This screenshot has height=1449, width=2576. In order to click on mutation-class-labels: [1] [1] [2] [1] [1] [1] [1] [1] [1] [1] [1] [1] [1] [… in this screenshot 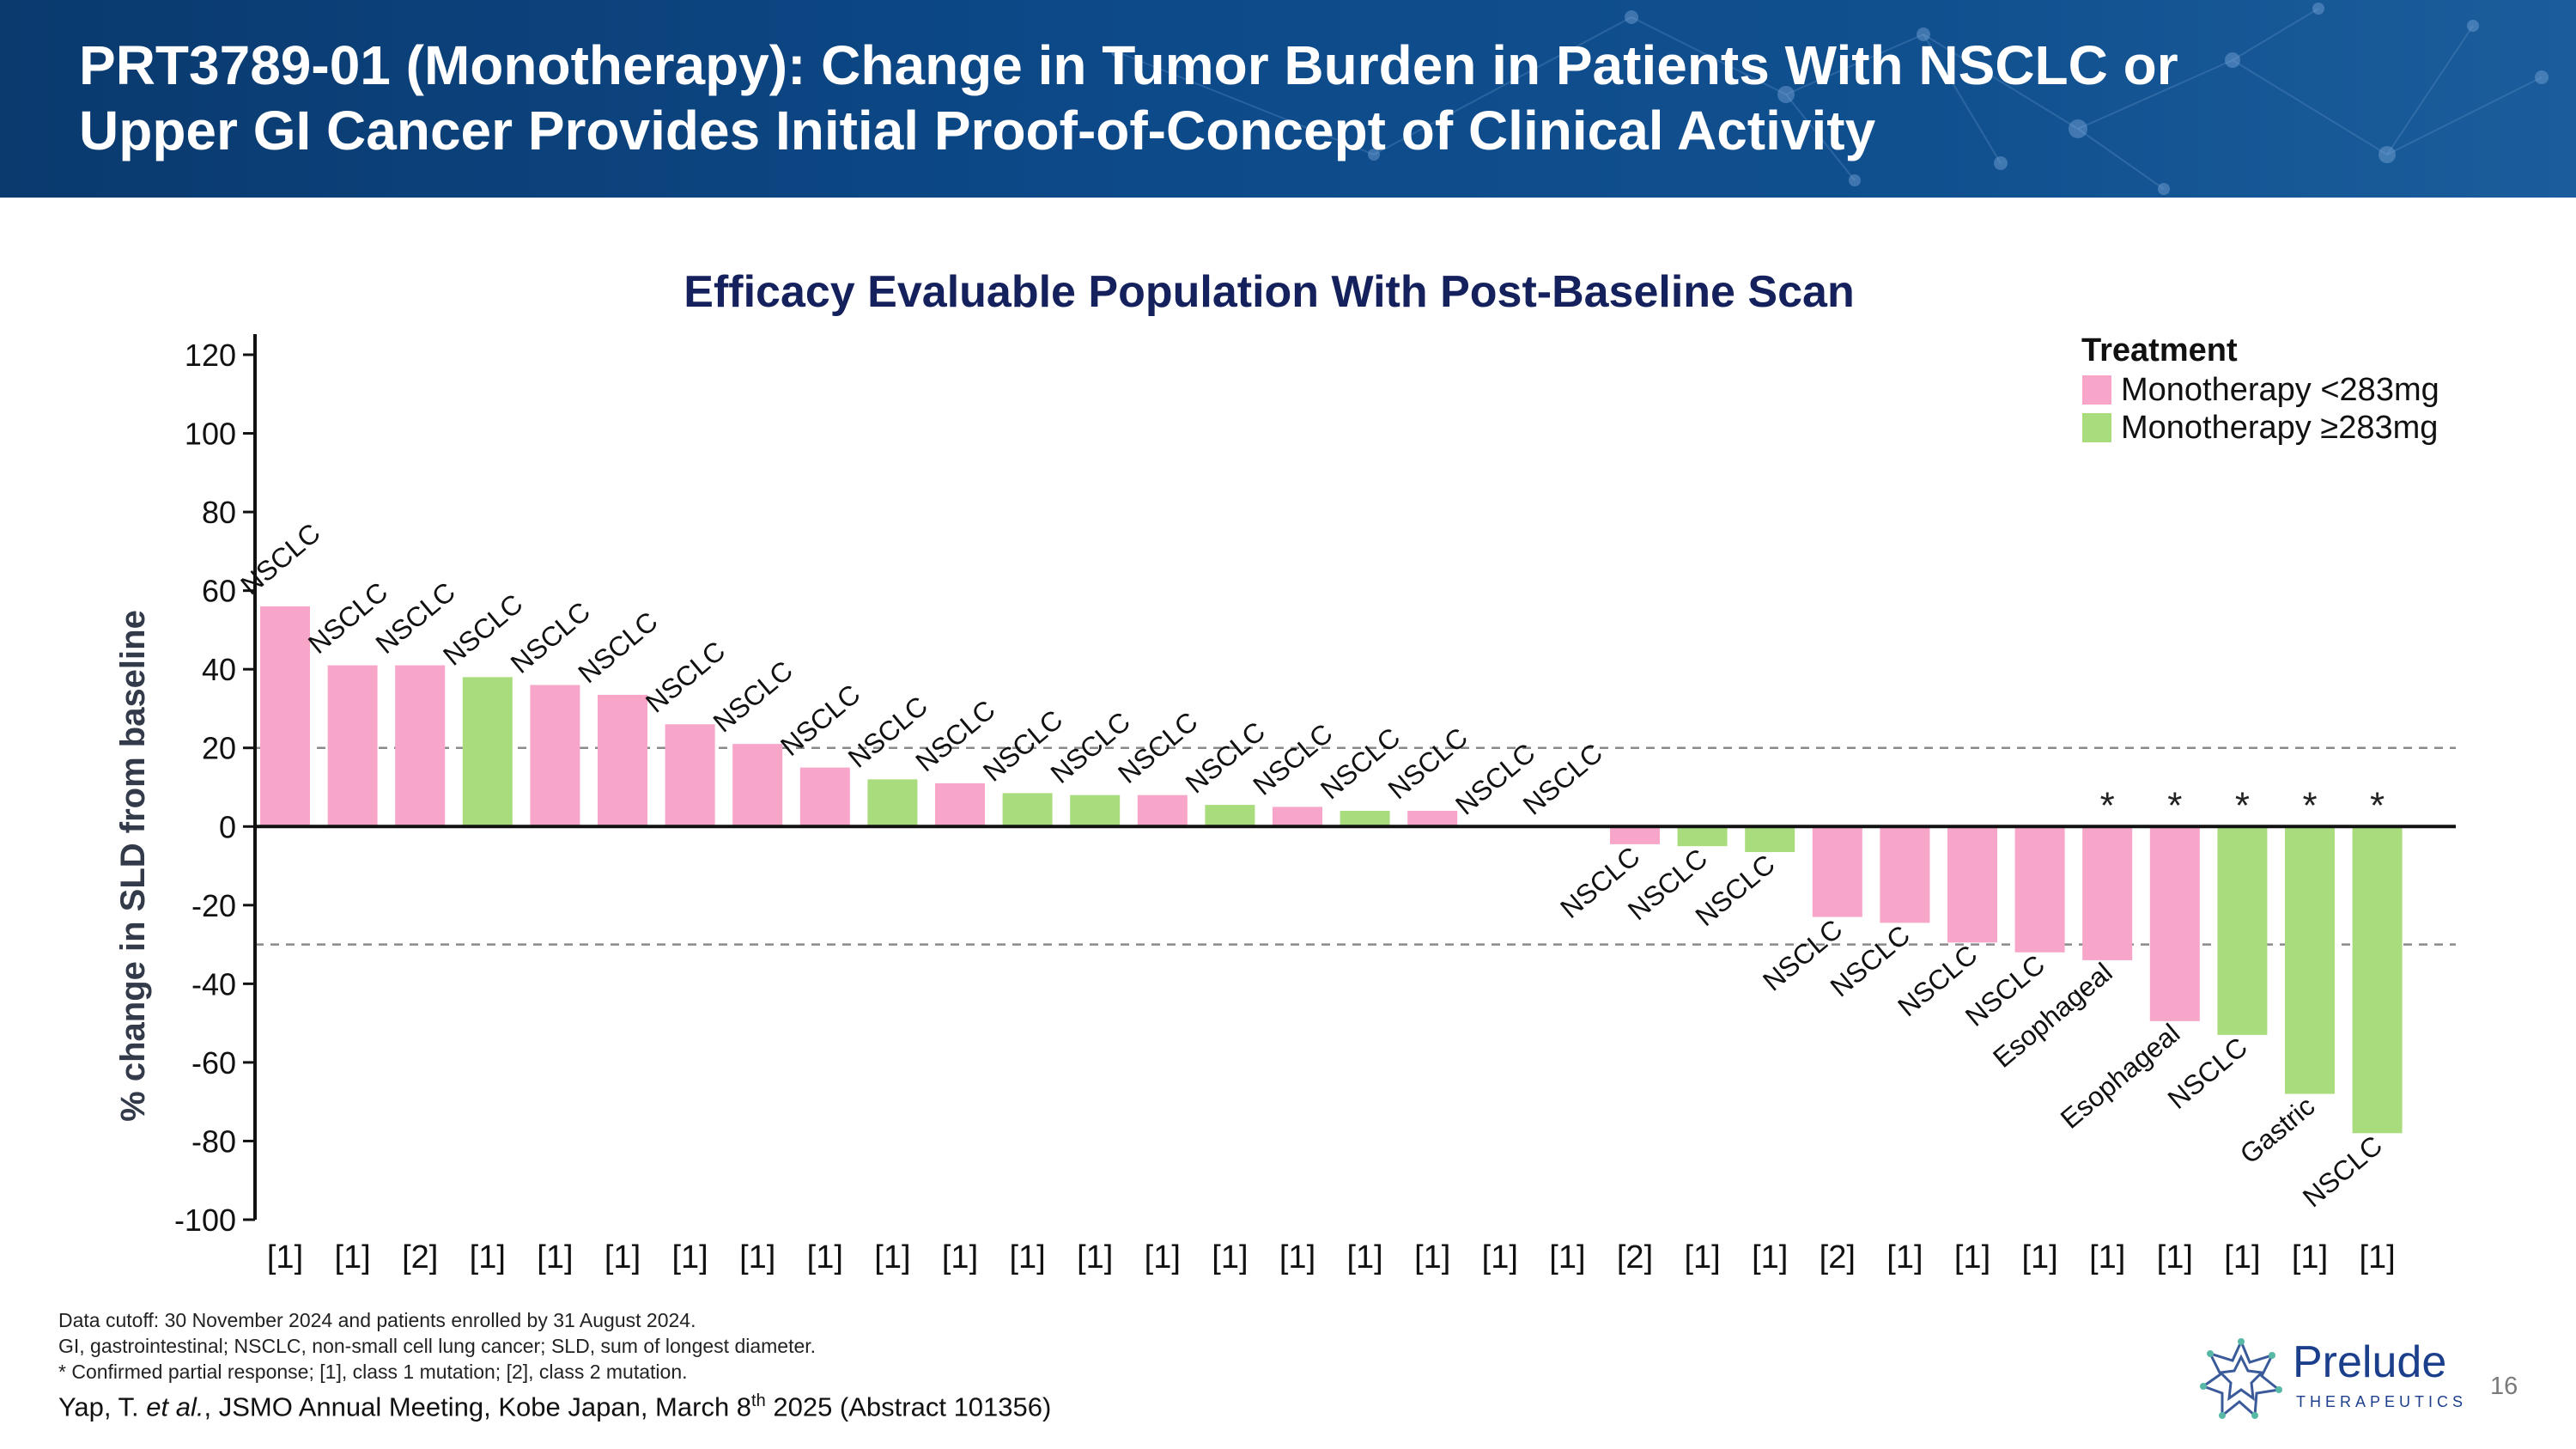, I will do `click(1331, 1257)`.